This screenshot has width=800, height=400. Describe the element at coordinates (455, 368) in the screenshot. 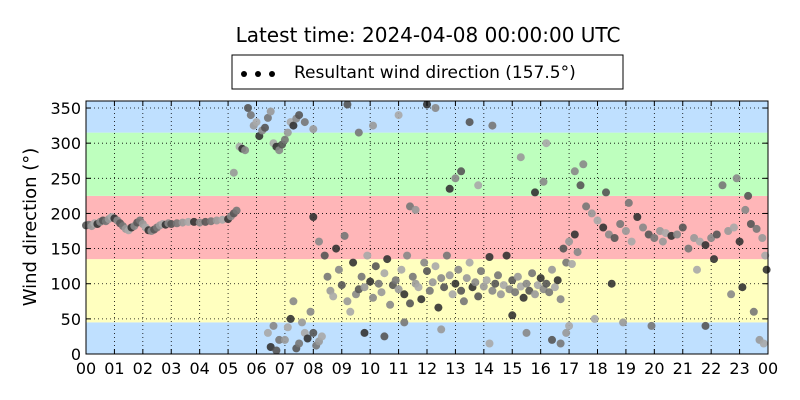

I see `x-tick-label: 13` at that location.